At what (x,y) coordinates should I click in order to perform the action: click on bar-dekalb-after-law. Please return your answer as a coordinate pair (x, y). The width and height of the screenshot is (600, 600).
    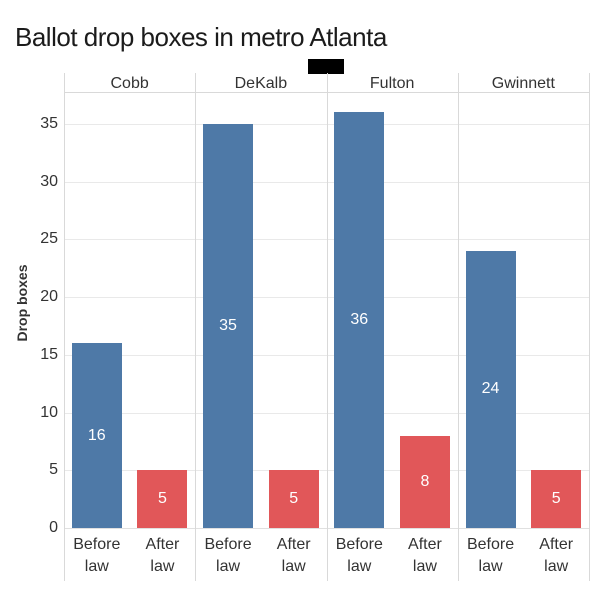
    Looking at the image, I should click on (293, 499).